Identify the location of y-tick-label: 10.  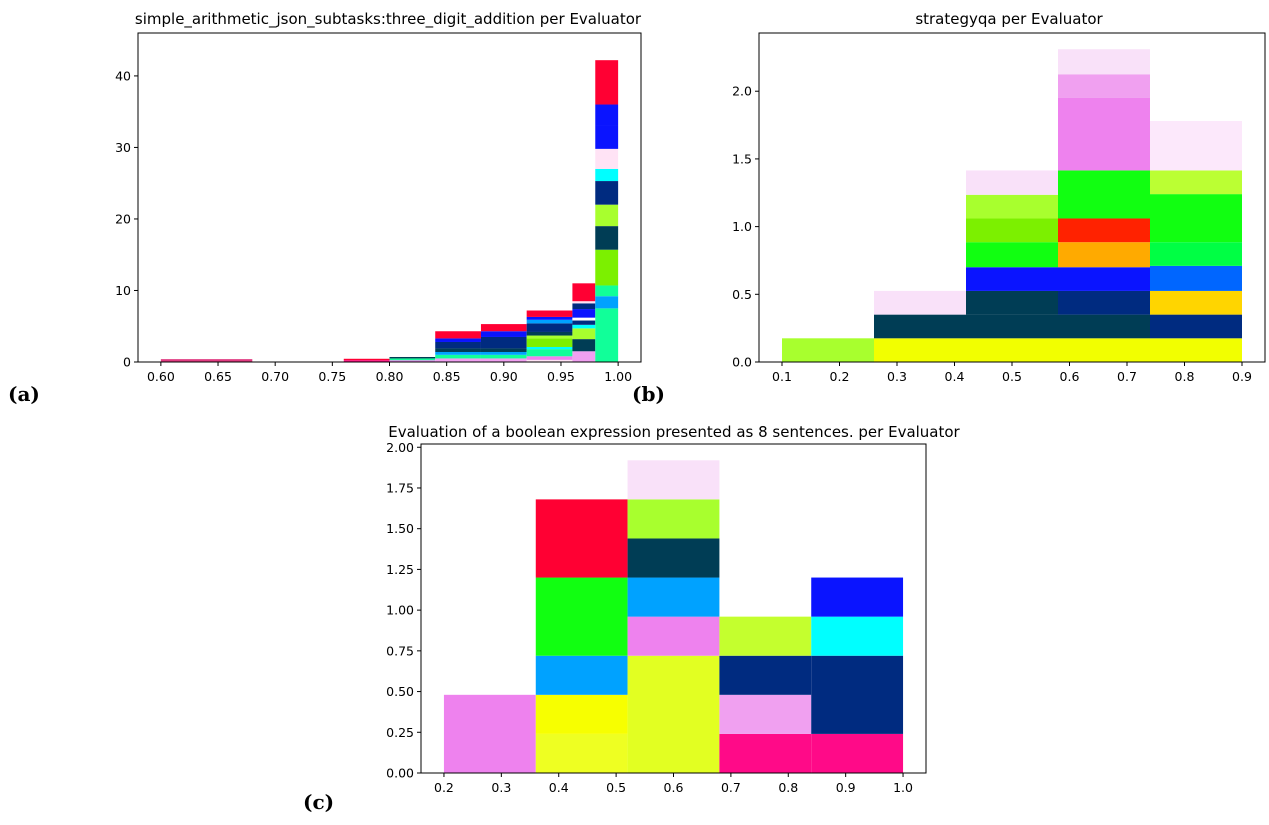
(123, 290).